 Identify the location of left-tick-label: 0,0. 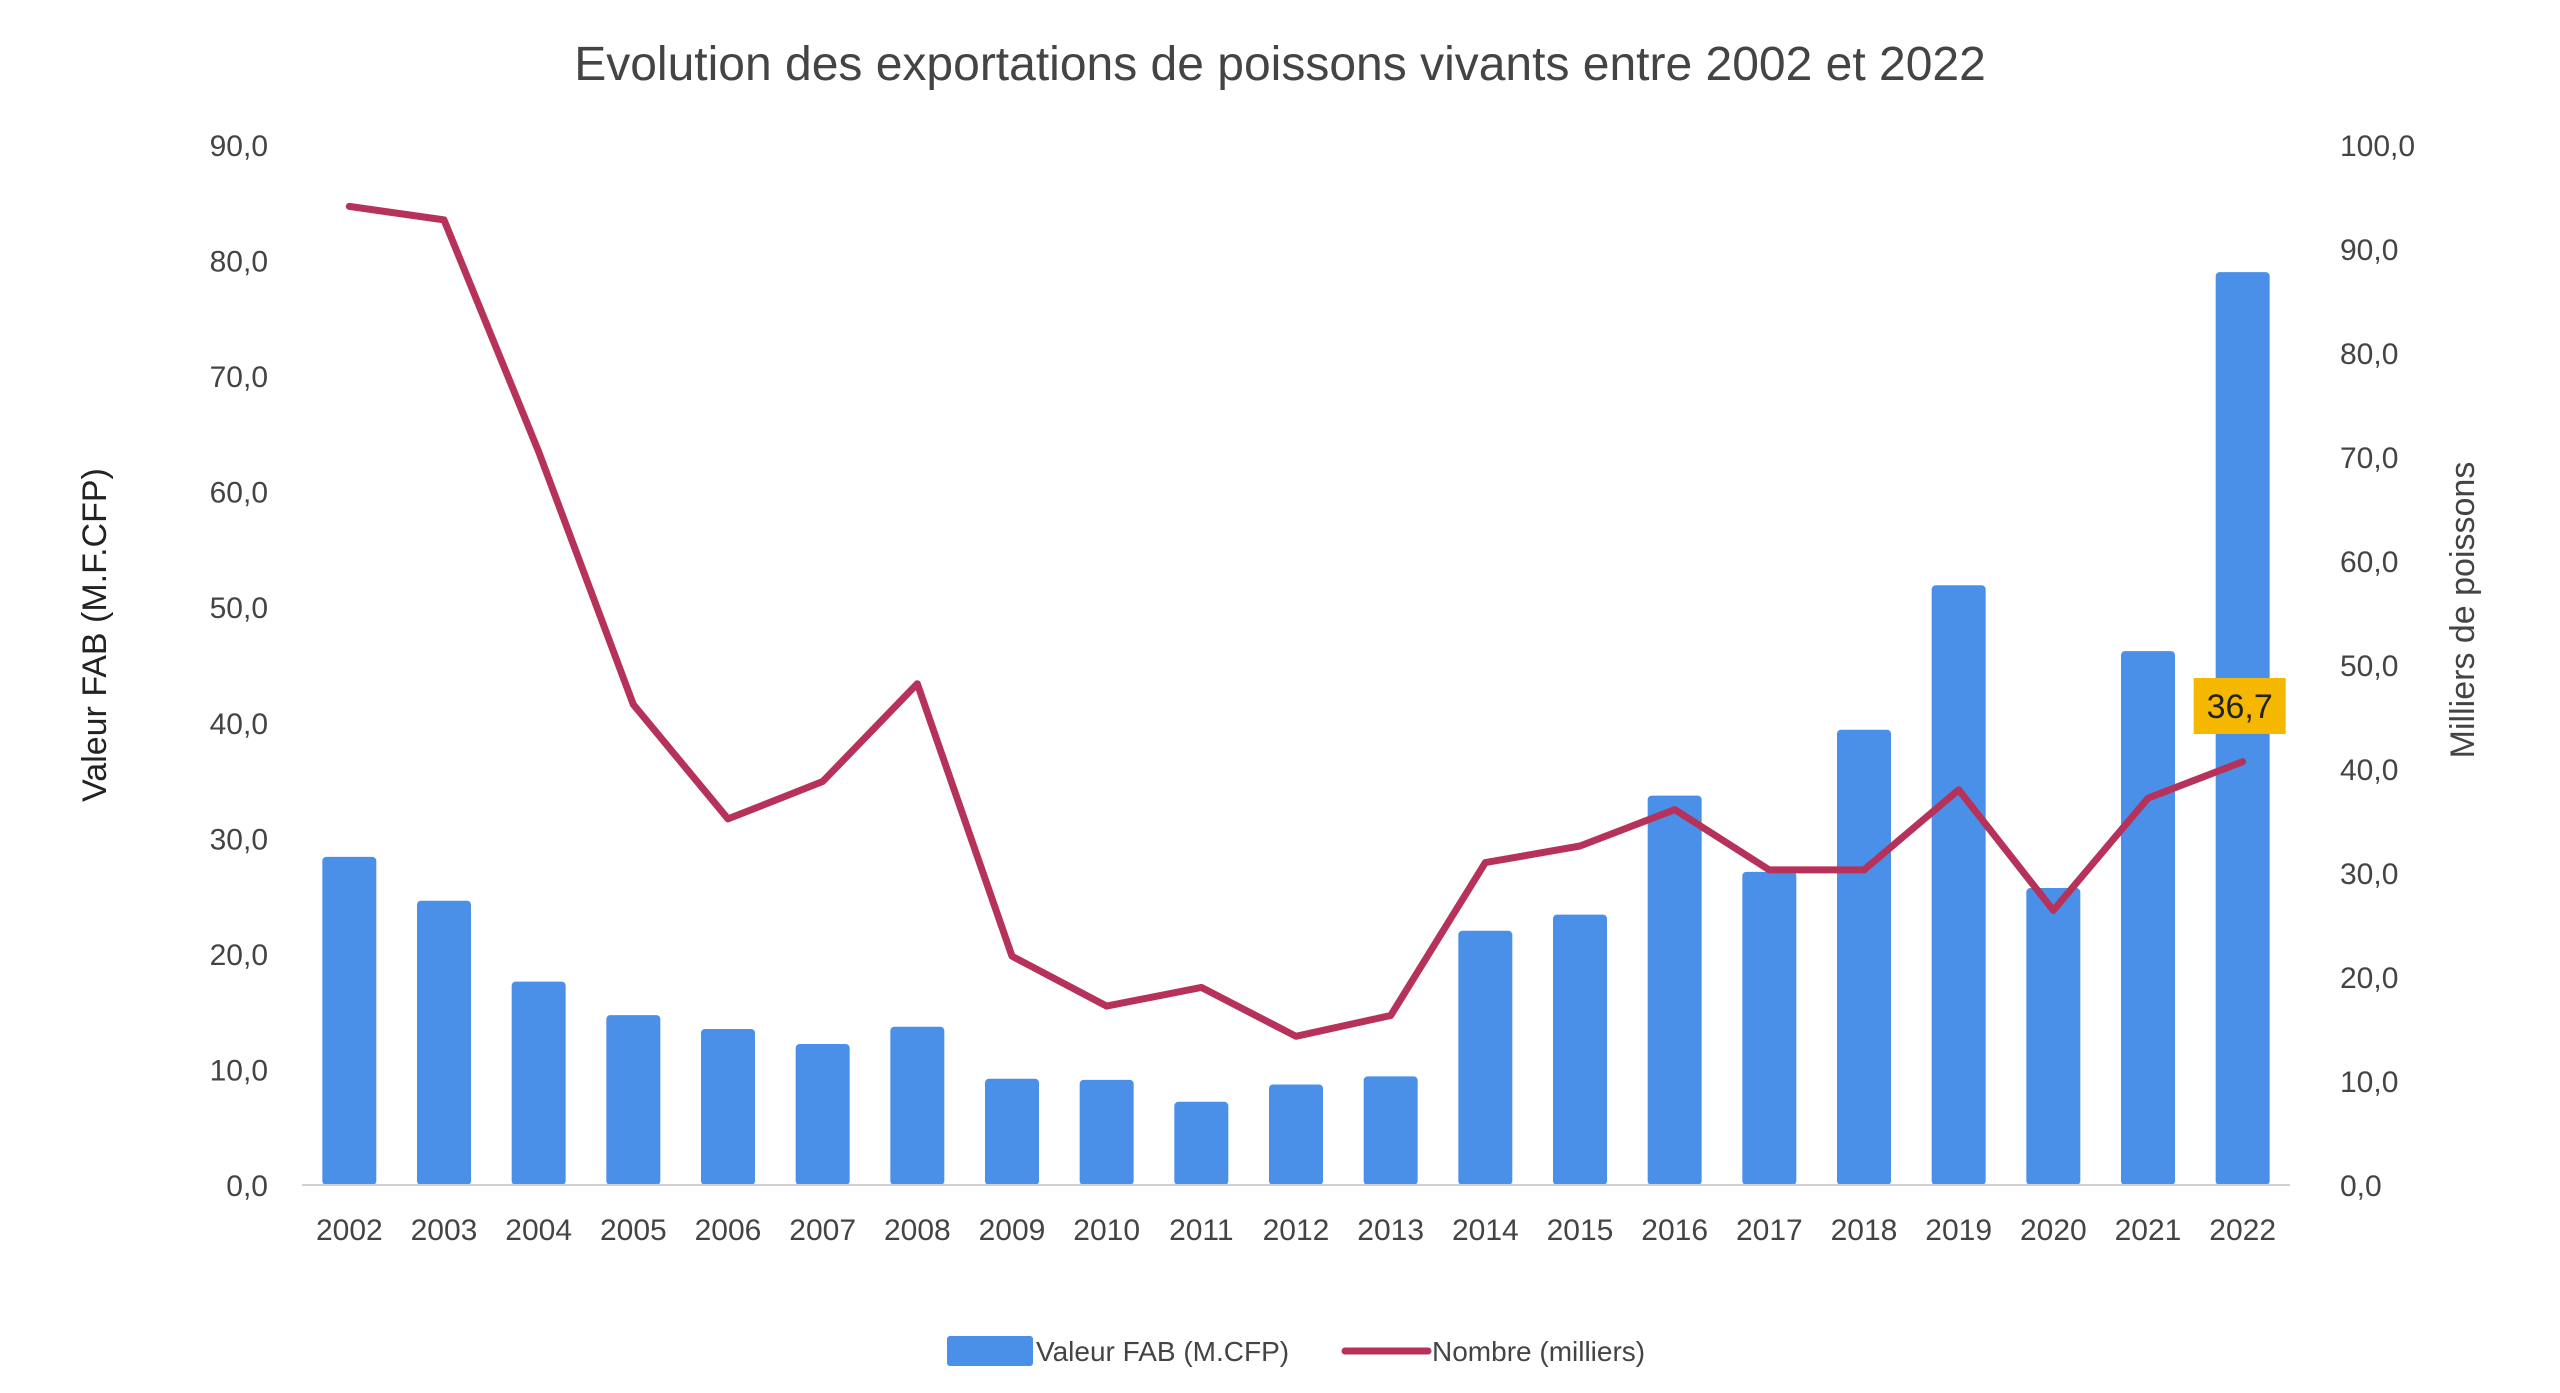
(247, 1186).